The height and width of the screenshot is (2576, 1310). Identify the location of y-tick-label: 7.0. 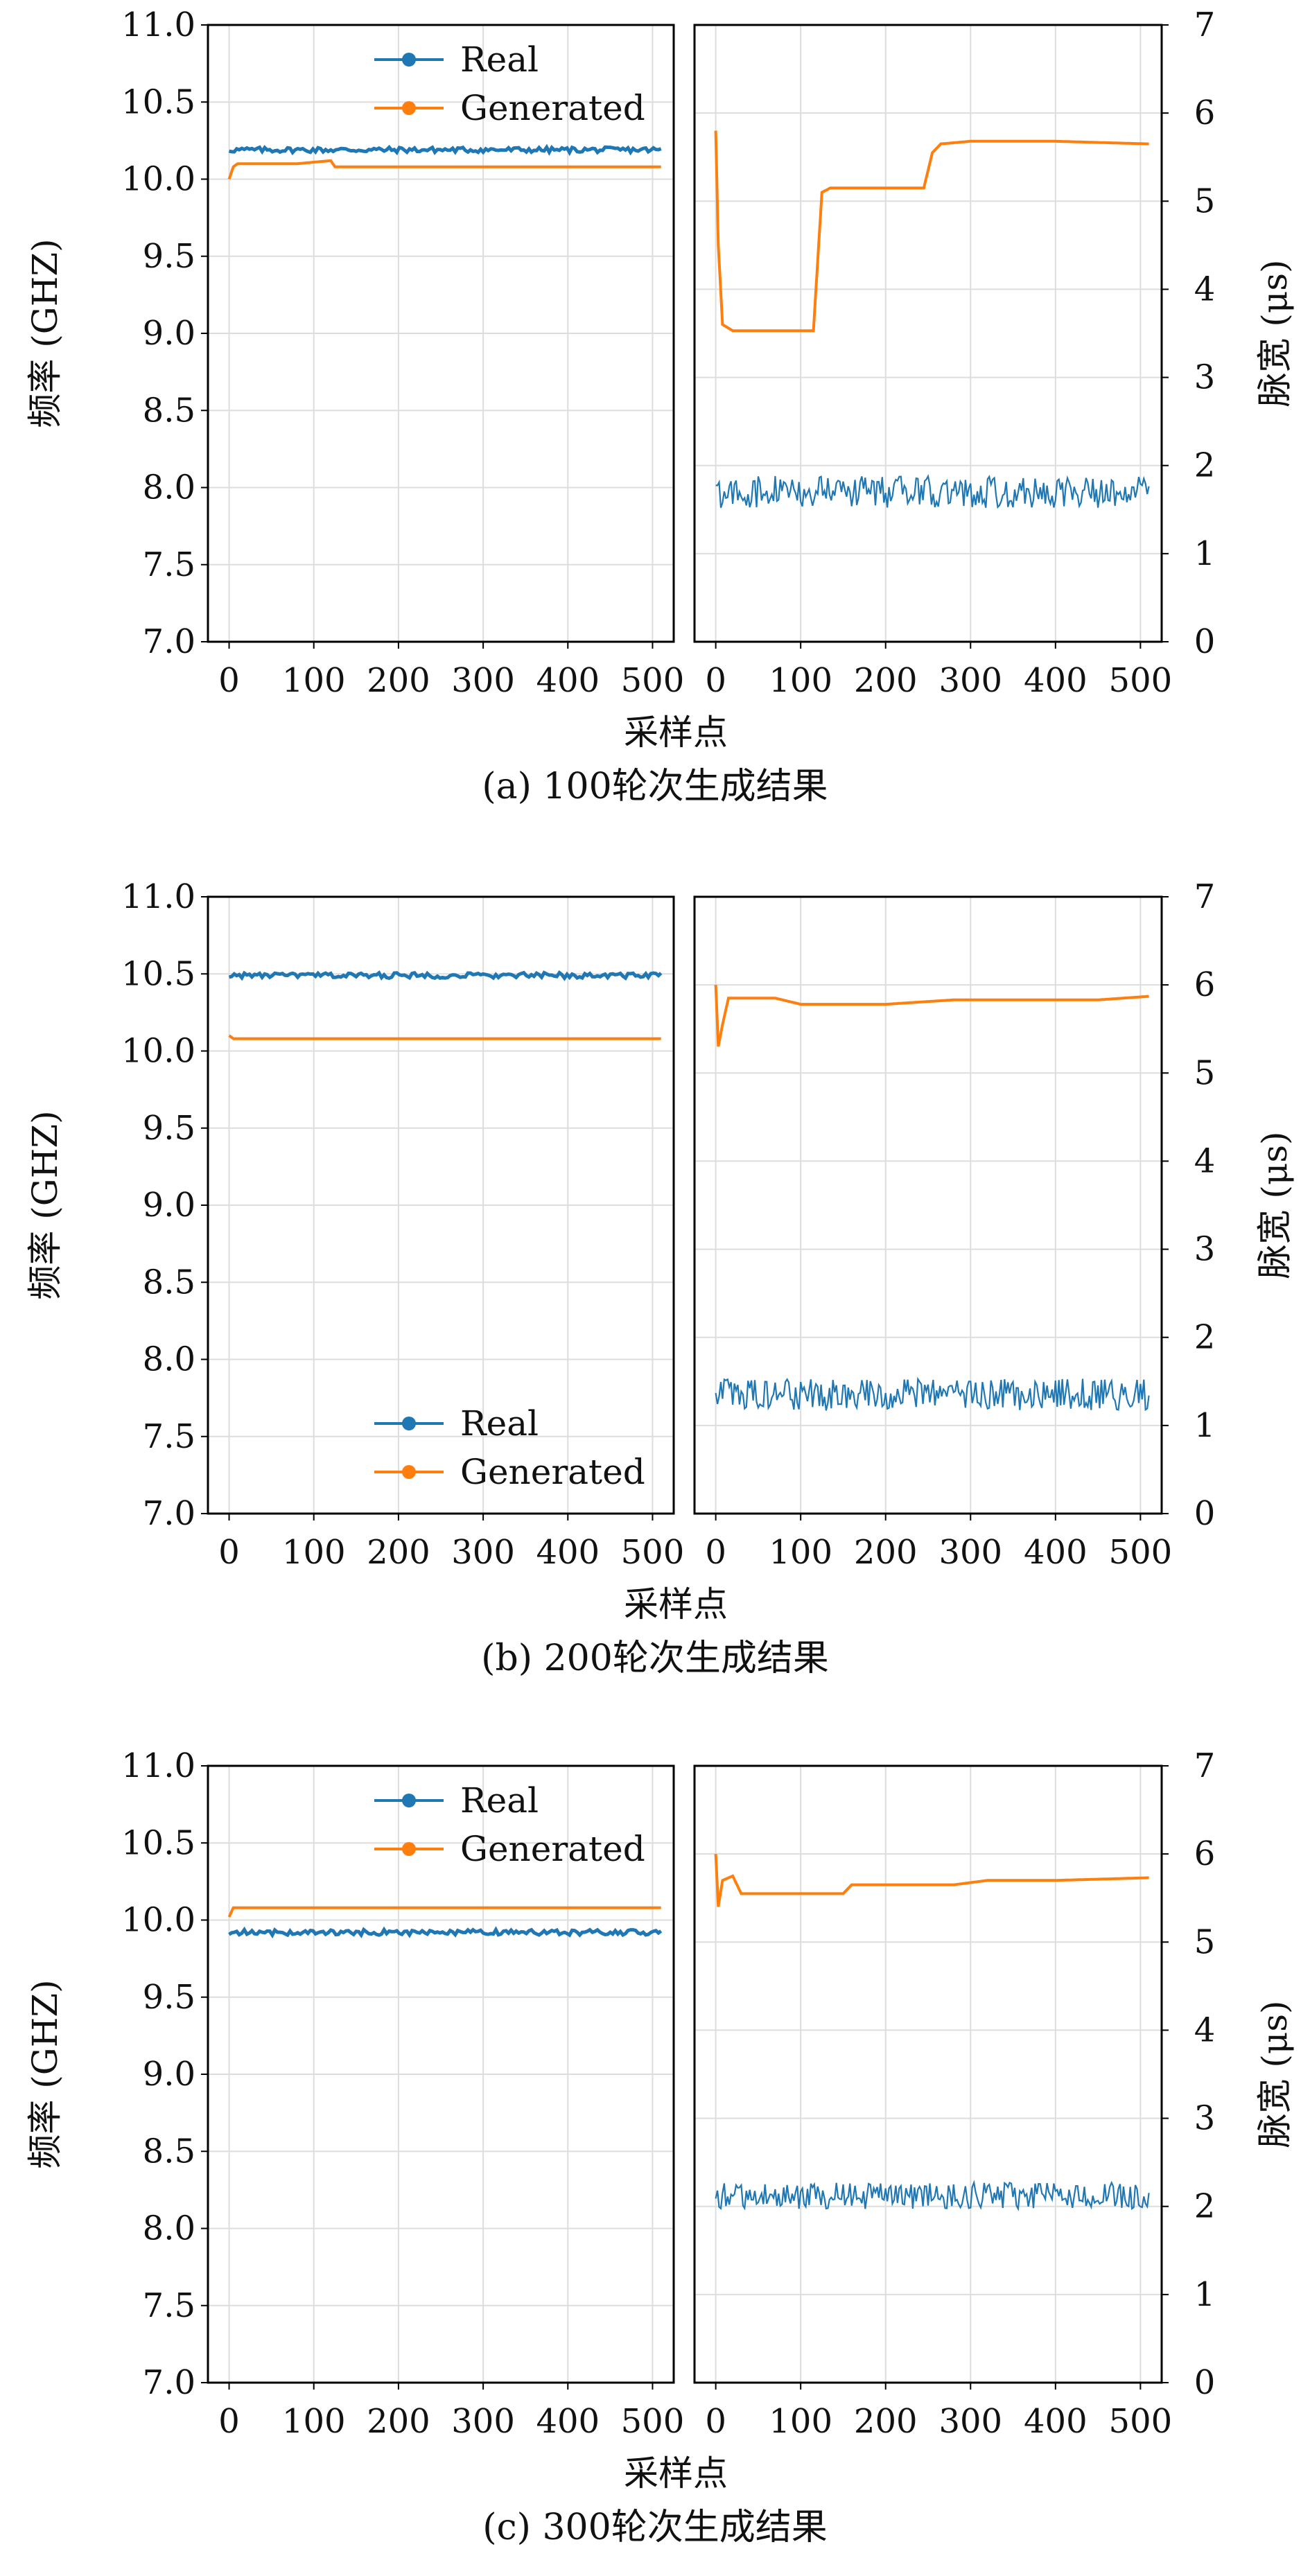
(169, 641).